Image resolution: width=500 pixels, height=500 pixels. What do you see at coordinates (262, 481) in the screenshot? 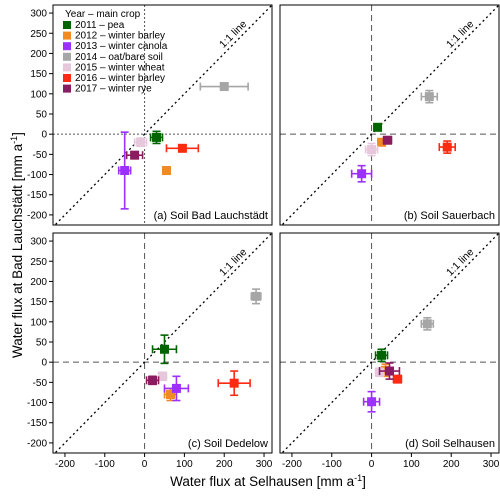
I see `x-axis-title-text: Water flux at Selhausen [mm a` at bounding box center [262, 481].